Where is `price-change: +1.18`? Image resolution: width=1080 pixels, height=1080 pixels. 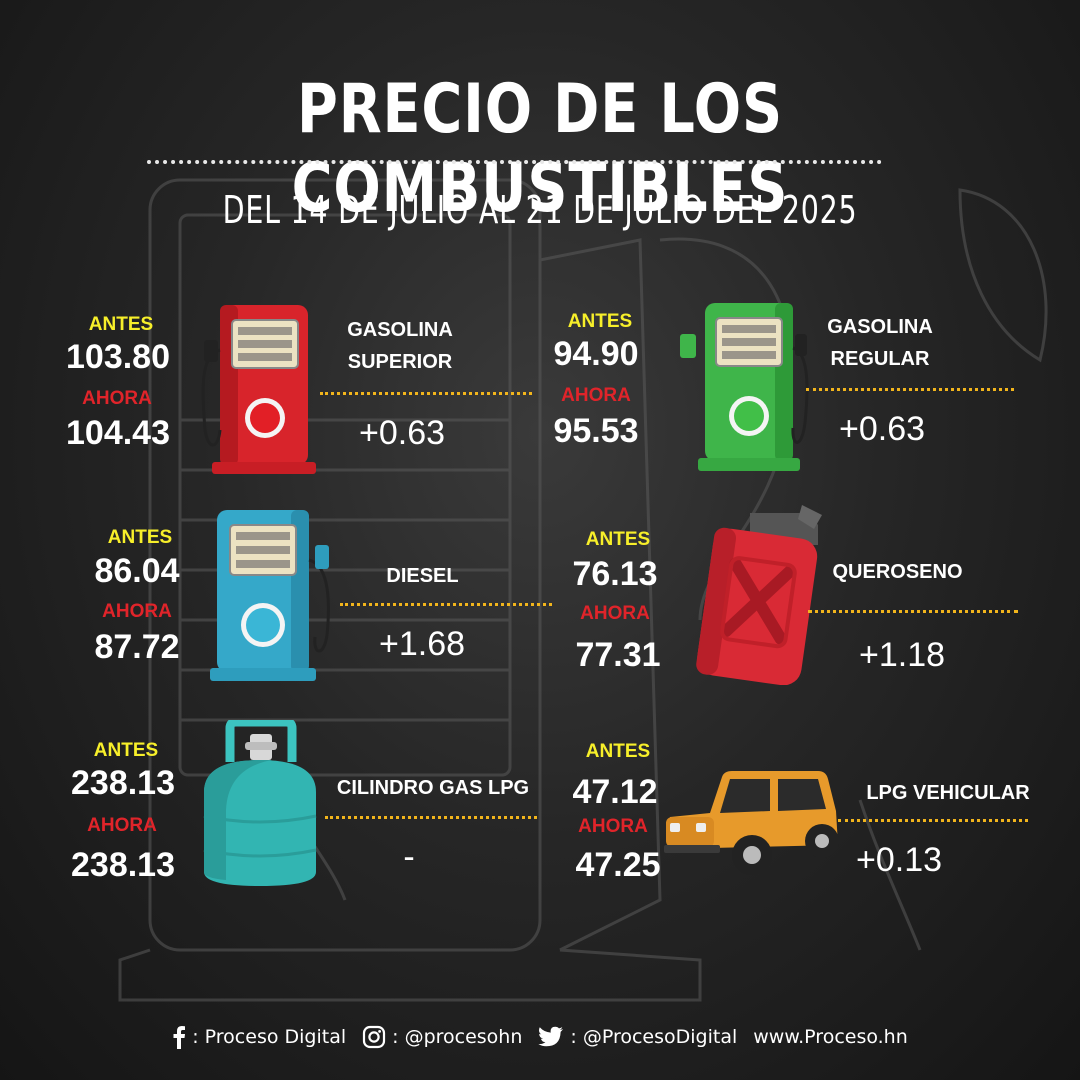 price-change: +1.18 is located at coordinates (902, 655).